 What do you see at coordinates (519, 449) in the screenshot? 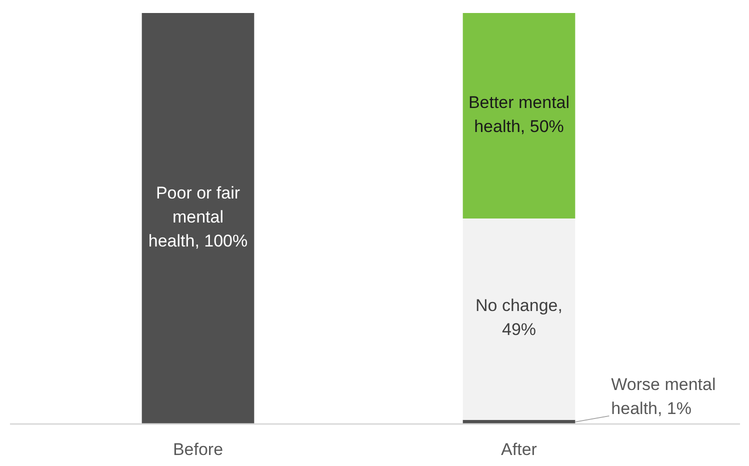
I see `x-tick-label: After` at bounding box center [519, 449].